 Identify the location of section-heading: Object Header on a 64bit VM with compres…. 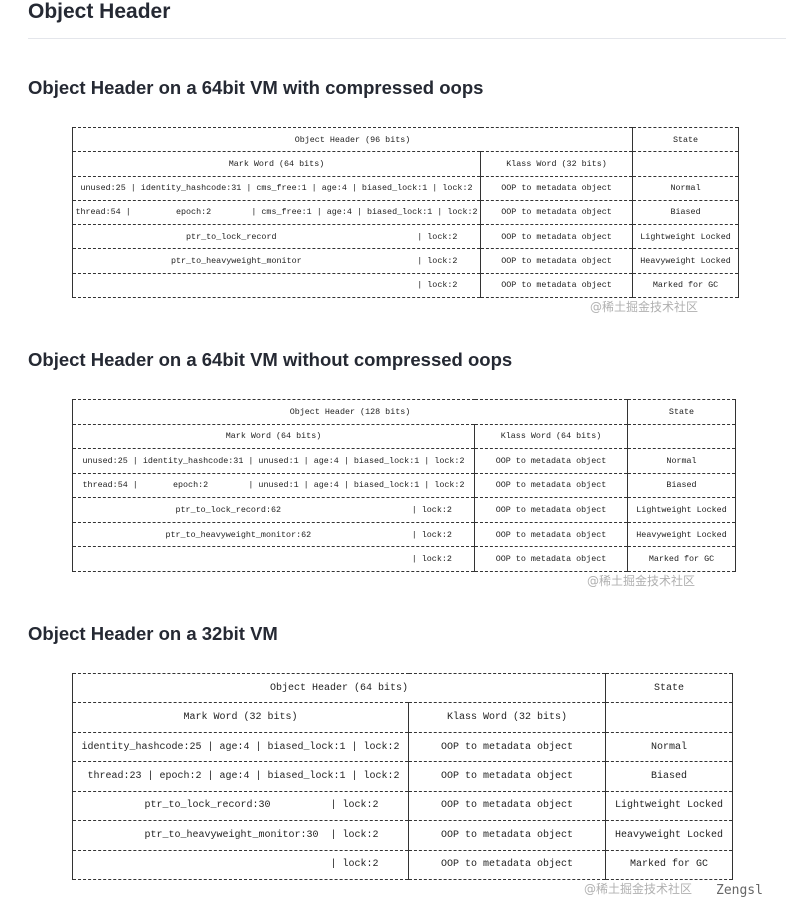
(256, 87).